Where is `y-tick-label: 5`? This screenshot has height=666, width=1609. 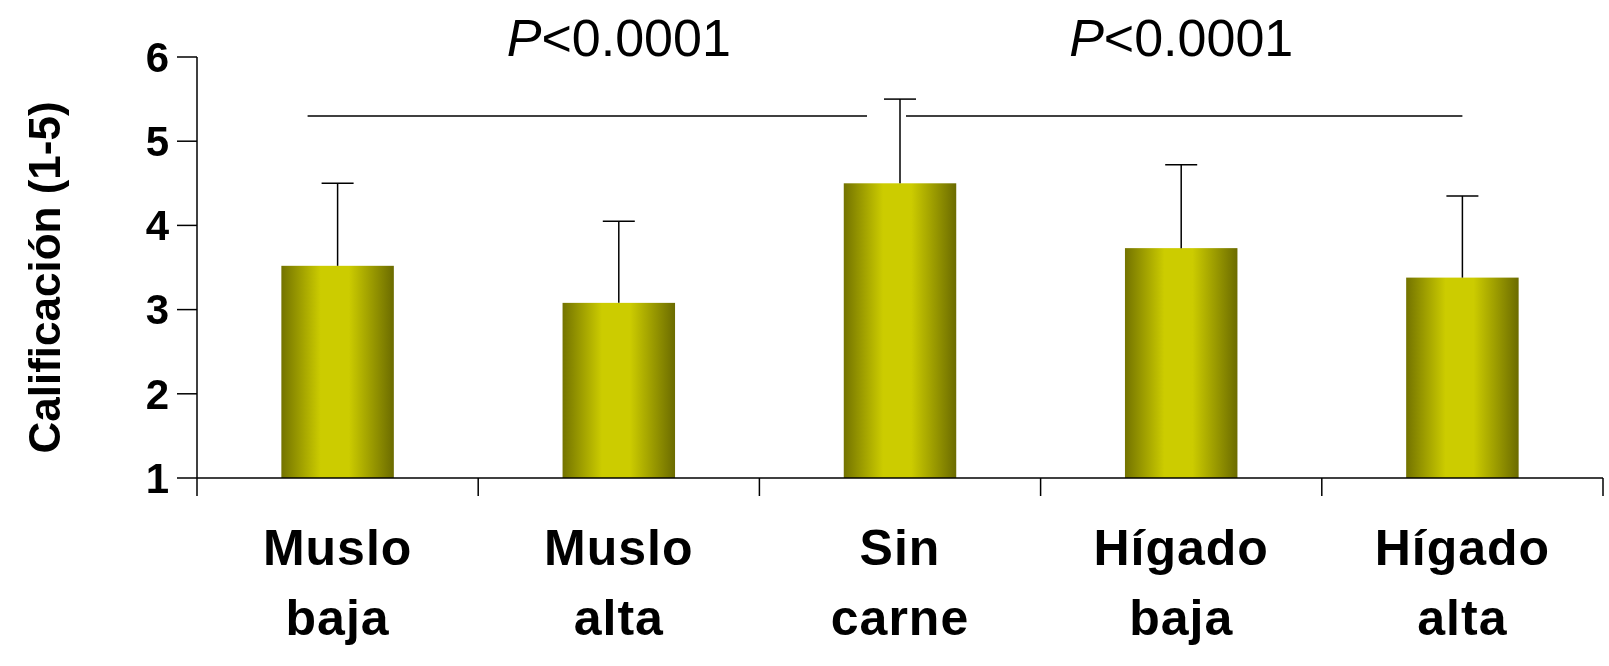 y-tick-label: 5 is located at coordinates (157, 141).